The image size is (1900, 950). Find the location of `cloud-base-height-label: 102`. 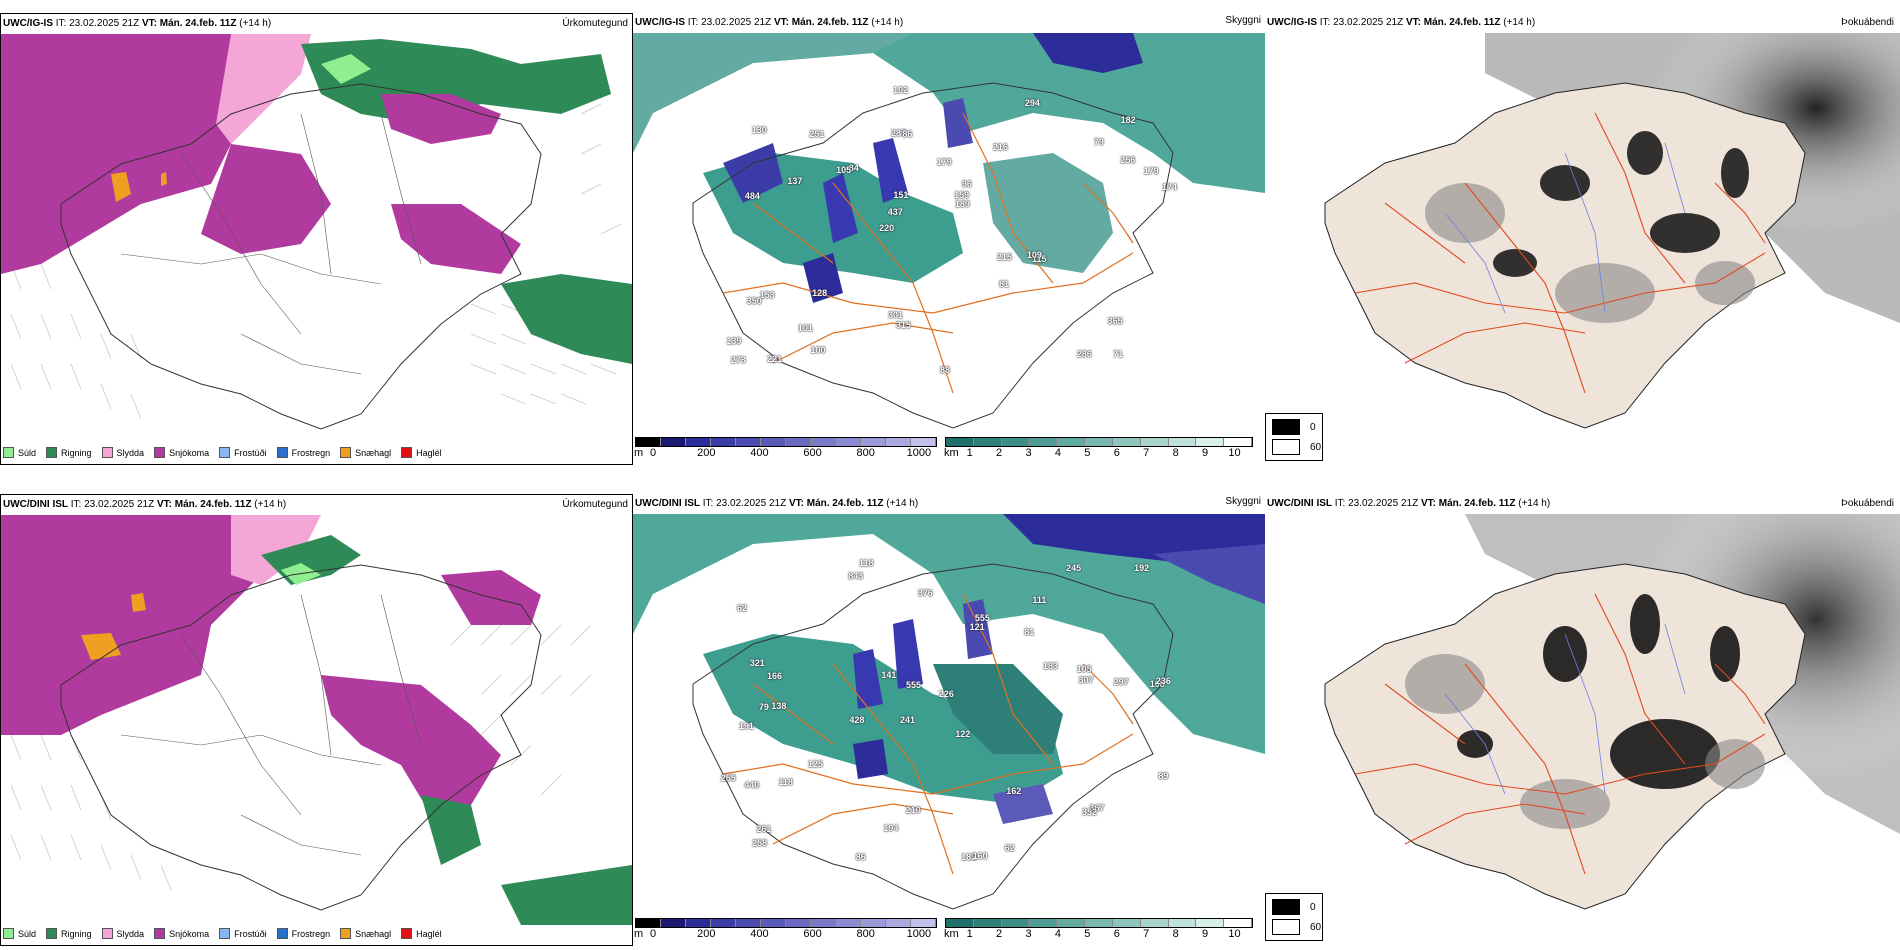

cloud-base-height-label: 102 is located at coordinates (901, 90).